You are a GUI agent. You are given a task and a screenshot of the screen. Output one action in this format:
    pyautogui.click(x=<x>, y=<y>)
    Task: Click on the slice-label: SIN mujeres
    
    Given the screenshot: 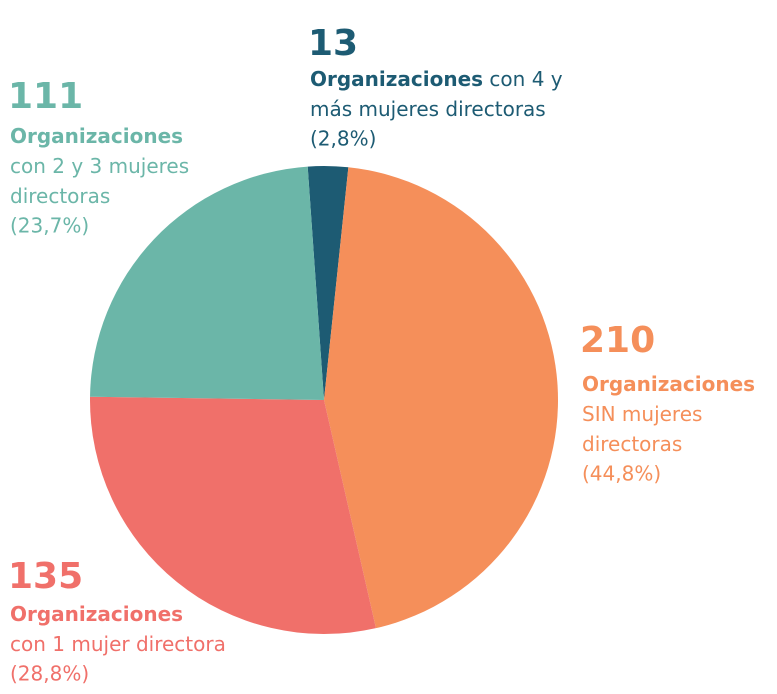 What is the action you would take?
    pyautogui.click(x=642, y=414)
    